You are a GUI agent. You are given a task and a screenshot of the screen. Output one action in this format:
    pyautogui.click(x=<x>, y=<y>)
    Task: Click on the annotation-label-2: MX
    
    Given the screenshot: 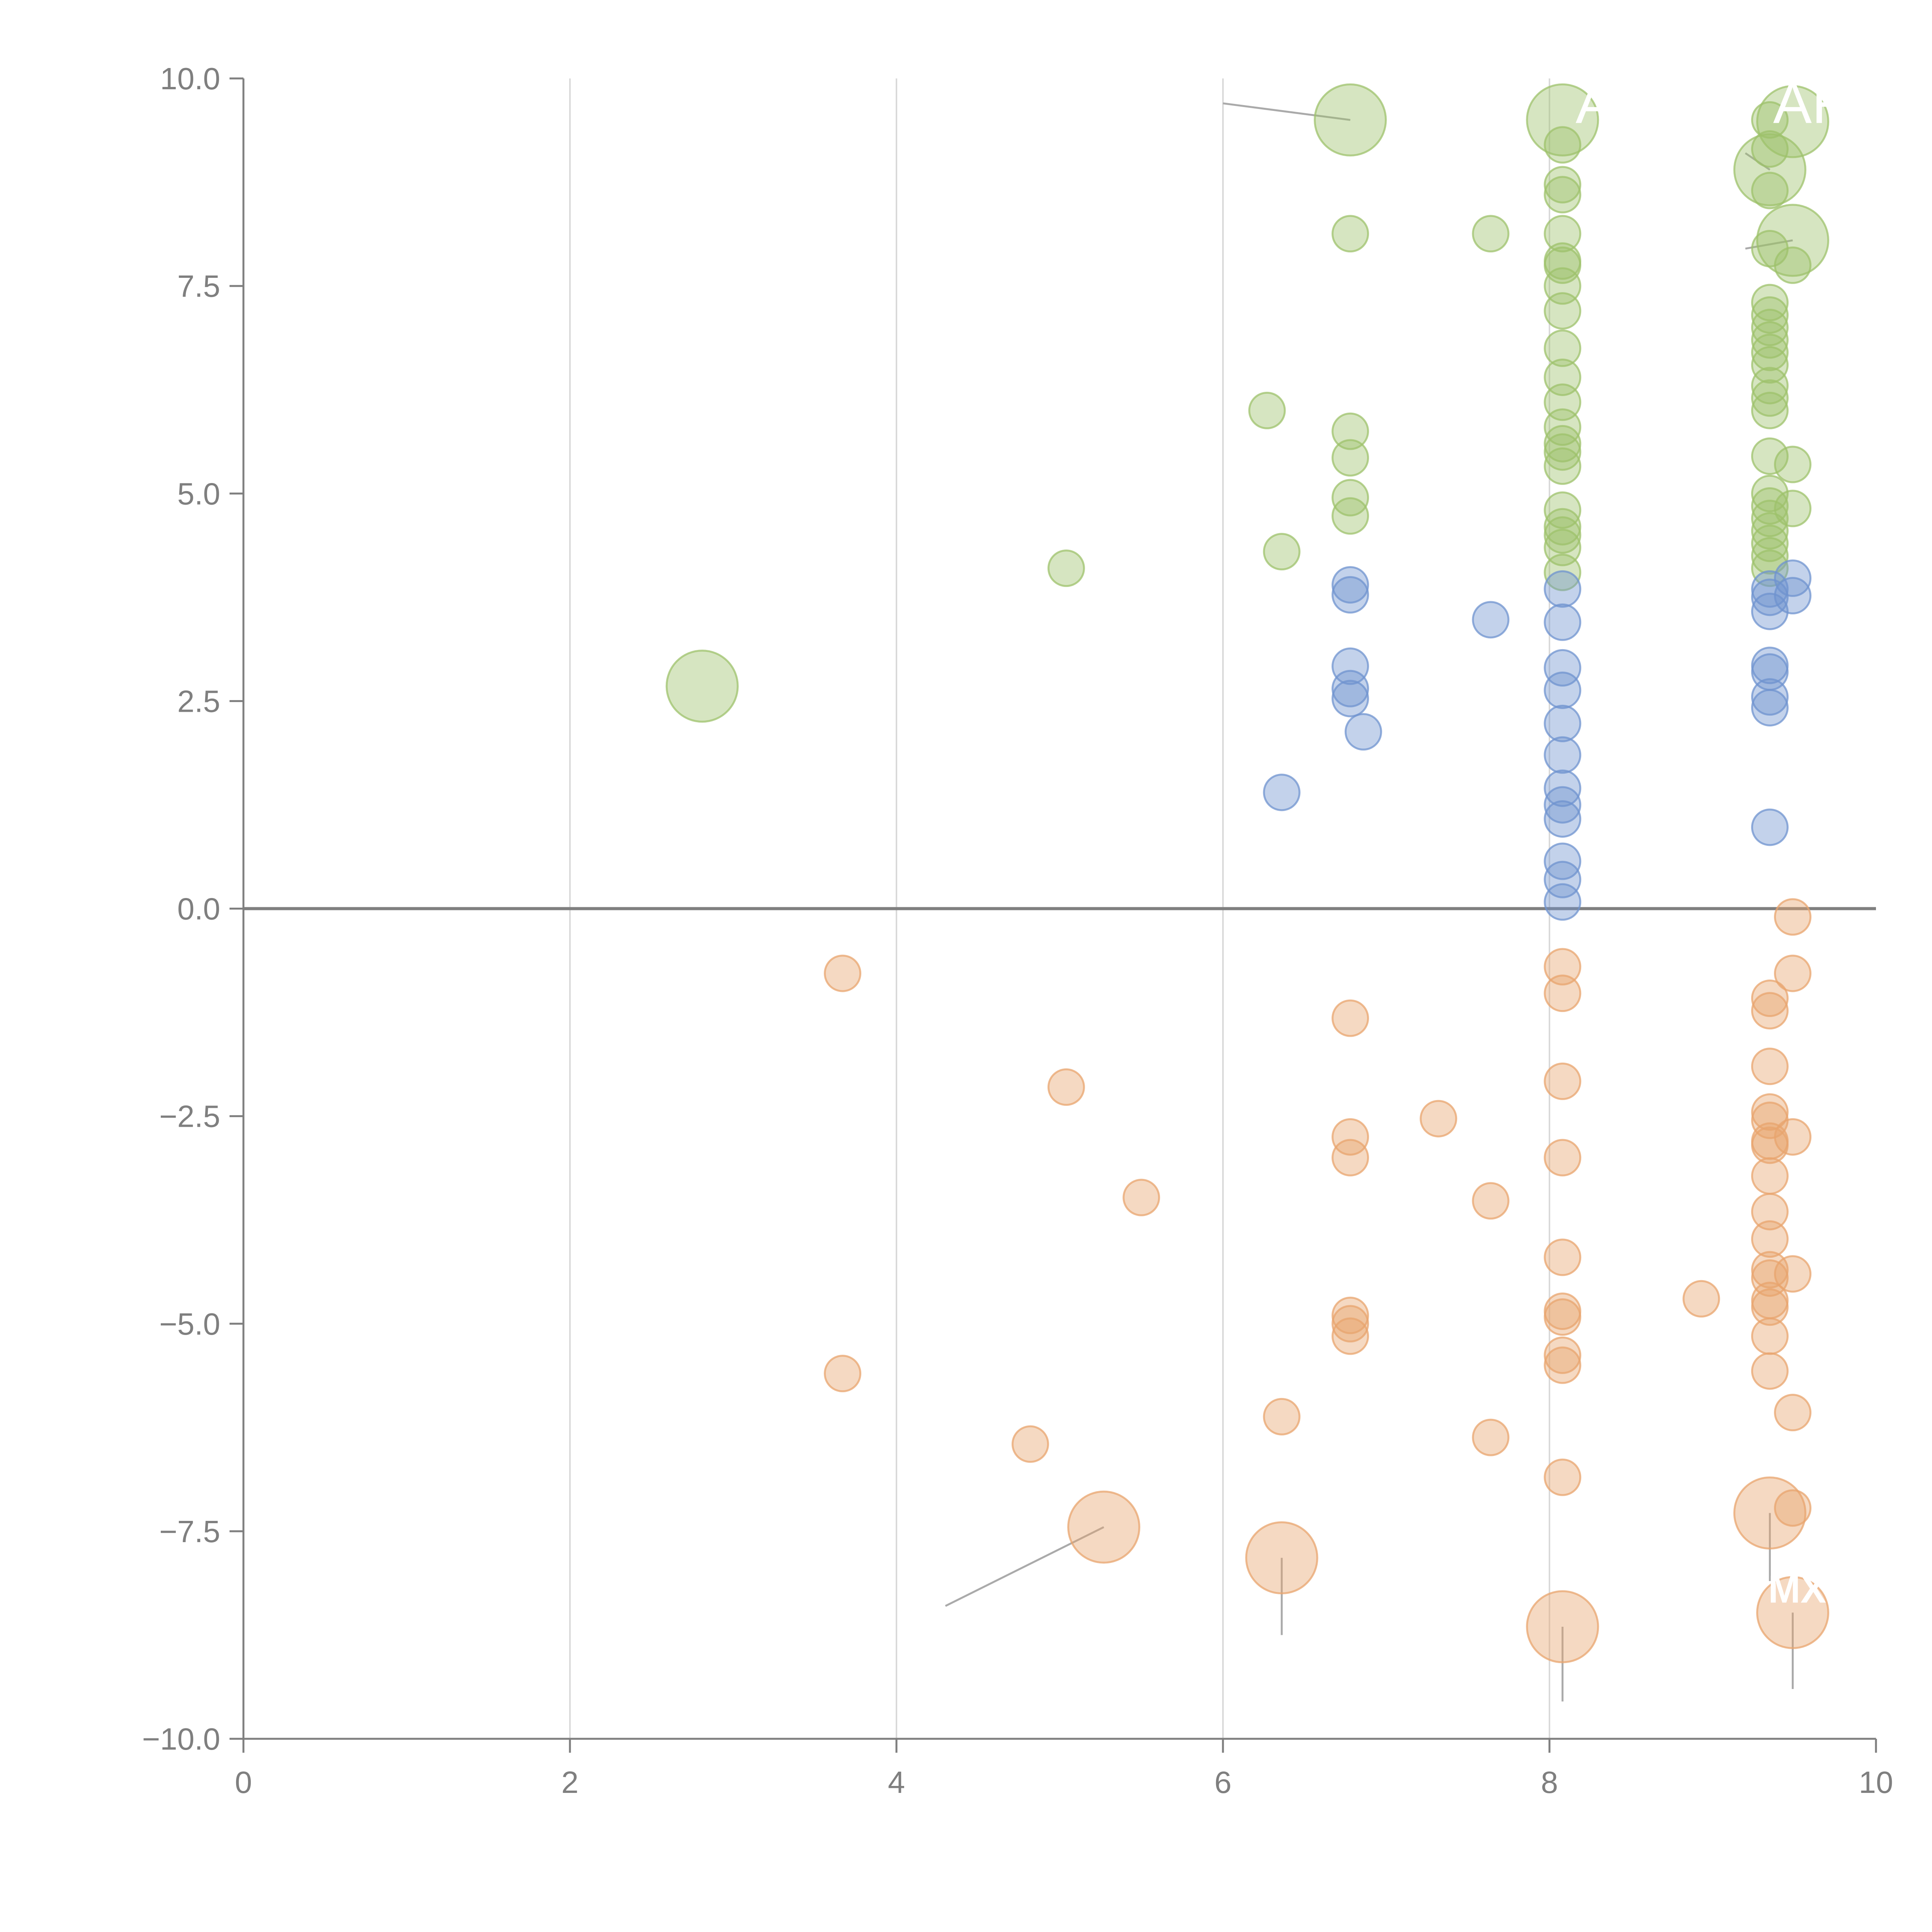 What is the action you would take?
    pyautogui.click(x=1797, y=1589)
    